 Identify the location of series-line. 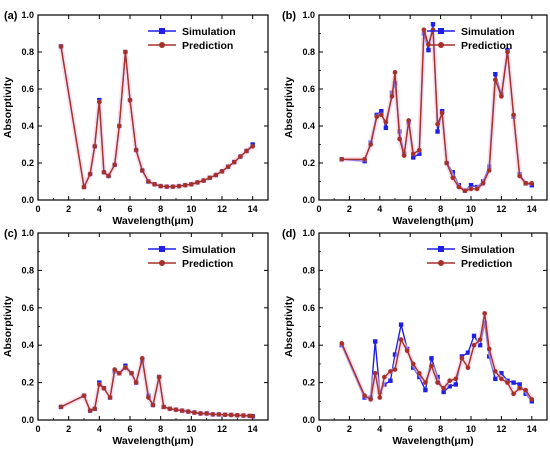
(436, 110).